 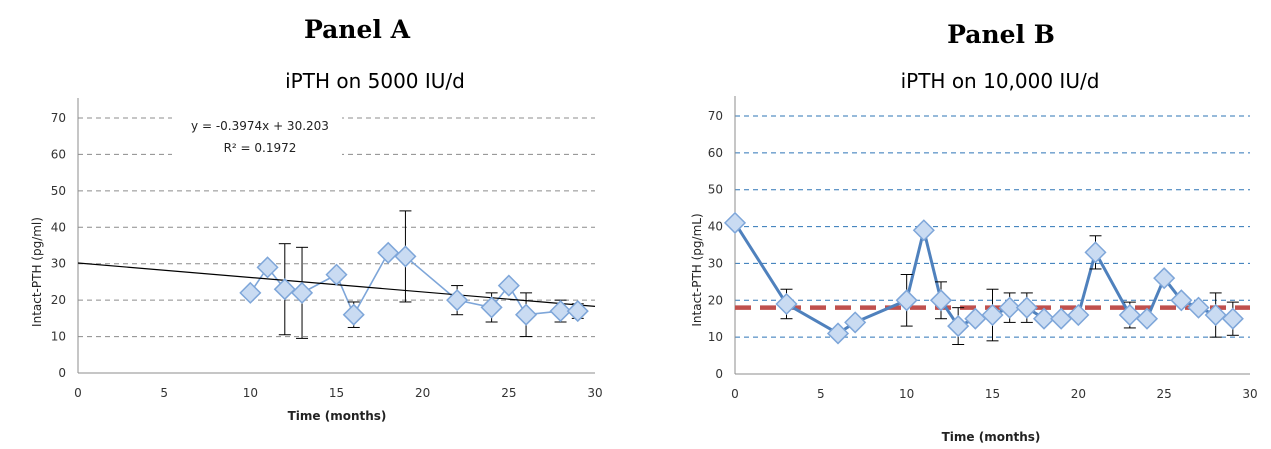 I want to click on panel-a-trend-equation: y = -0.3974x + 30.203, so click(x=260, y=126).